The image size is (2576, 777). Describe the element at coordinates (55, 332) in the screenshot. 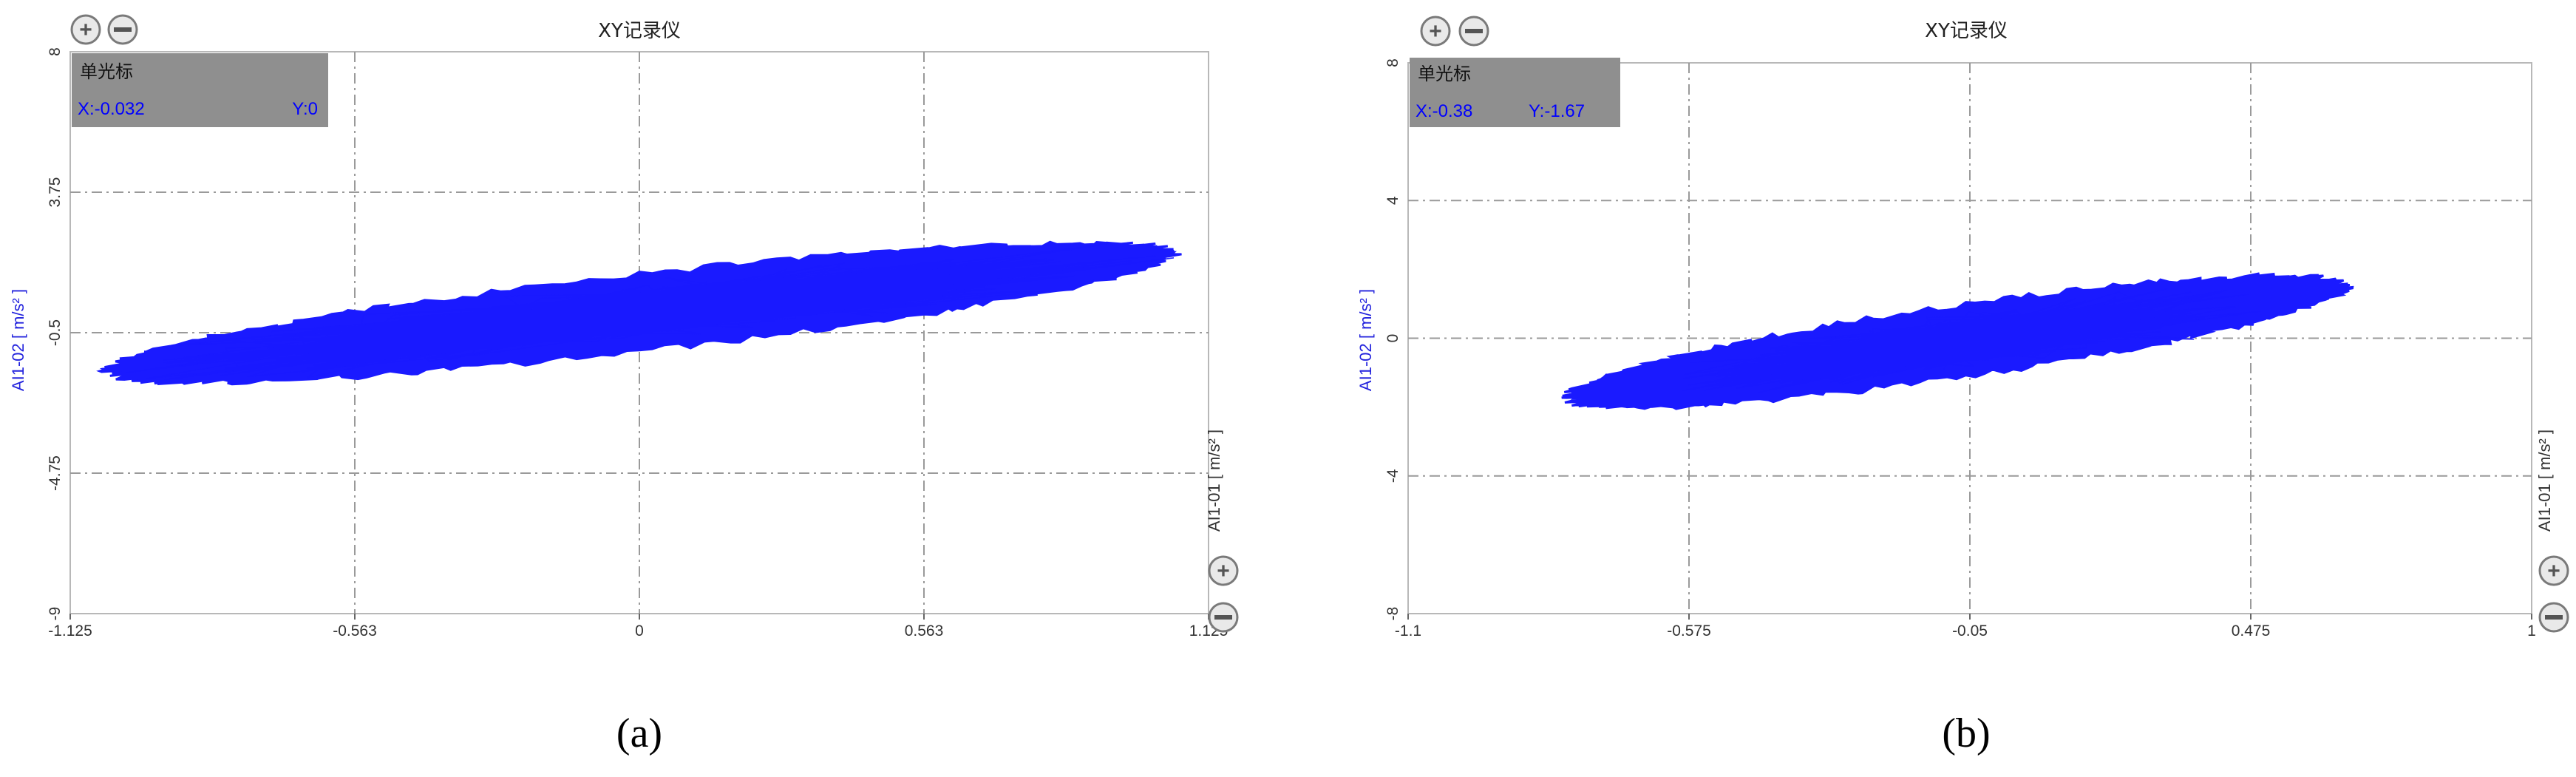

I see `y-tick-label: -0.5` at that location.